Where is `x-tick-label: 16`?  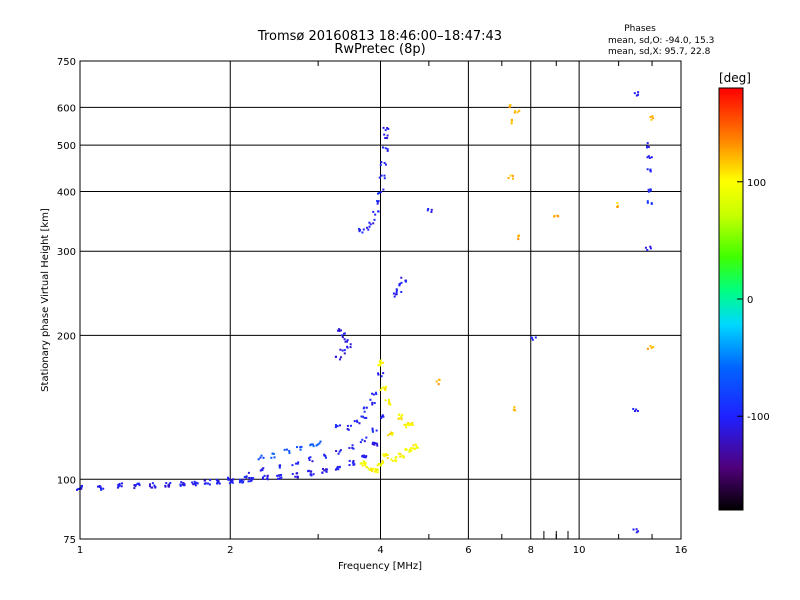 x-tick-label: 16 is located at coordinates (681, 550).